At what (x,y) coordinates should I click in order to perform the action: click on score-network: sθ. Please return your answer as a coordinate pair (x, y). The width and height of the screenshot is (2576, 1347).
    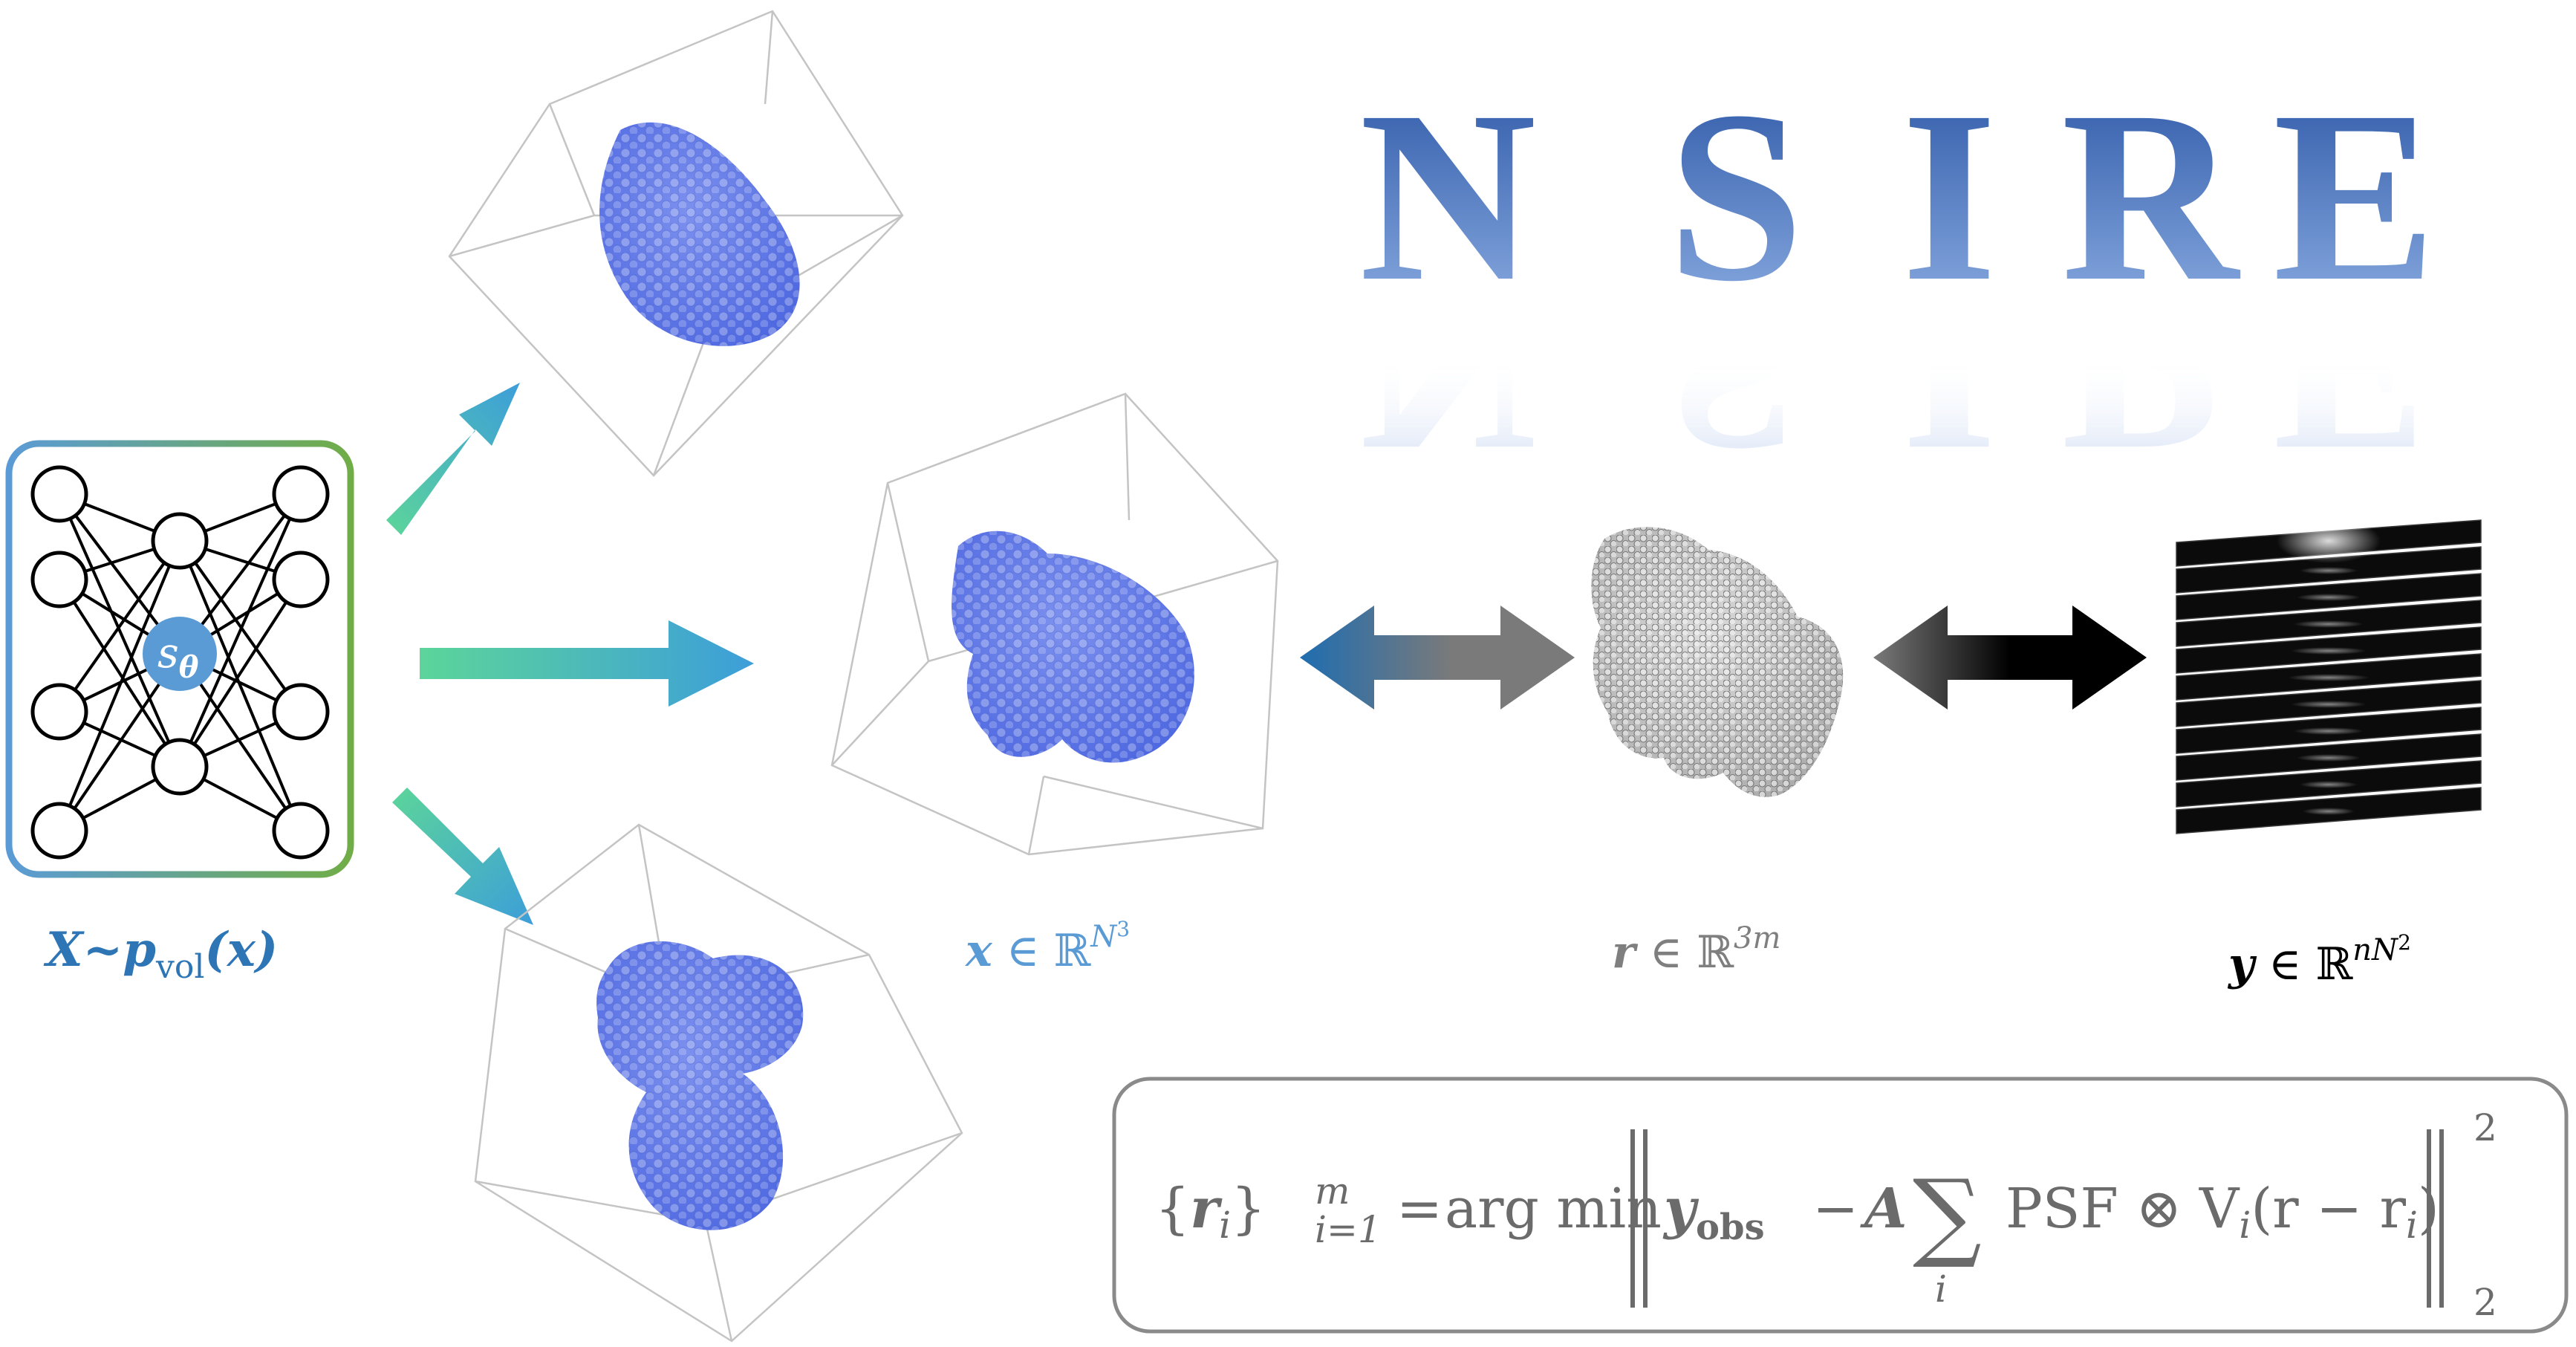
    Looking at the image, I should click on (179, 659).